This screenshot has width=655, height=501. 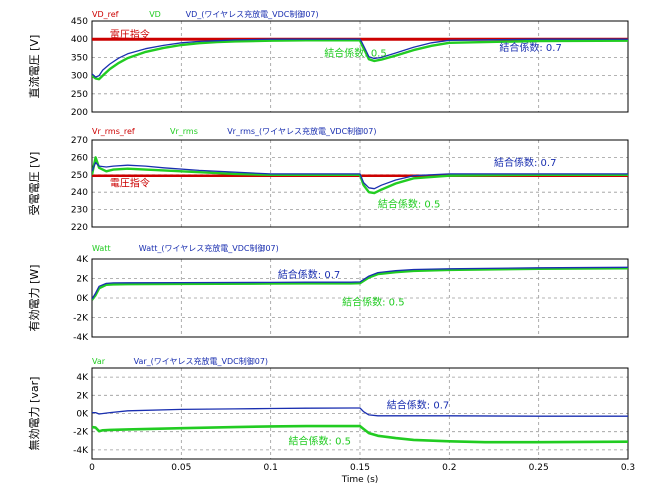 What do you see at coordinates (360, 480) in the screenshot?
I see `x-axis-label: Time (s)` at bounding box center [360, 480].